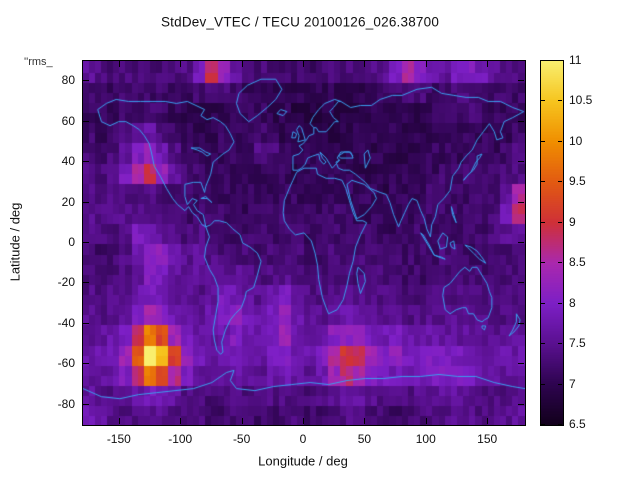 The height and width of the screenshot is (480, 640). Describe the element at coordinates (303, 439) in the screenshot. I see `x-tick-label: 0` at that location.